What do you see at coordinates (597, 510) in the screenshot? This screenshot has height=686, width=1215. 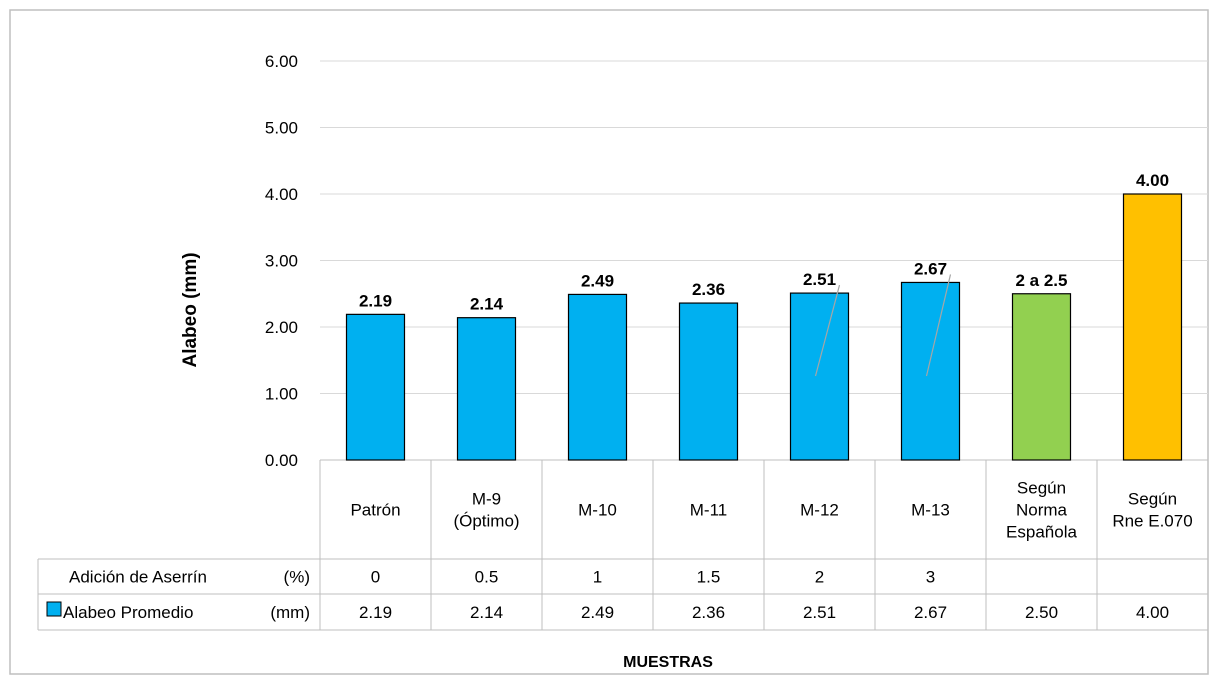 I see `x-tick-label: M-10` at bounding box center [597, 510].